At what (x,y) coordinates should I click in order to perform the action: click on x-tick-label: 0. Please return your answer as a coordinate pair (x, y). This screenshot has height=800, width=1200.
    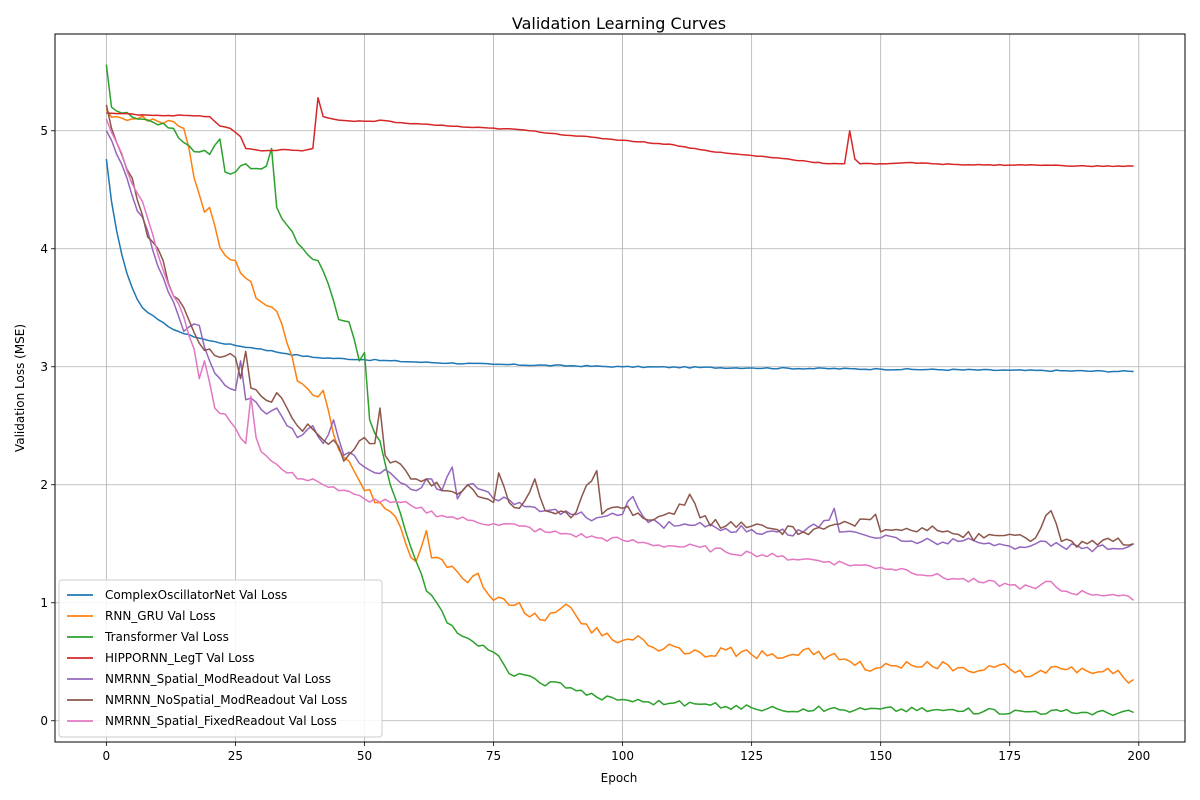
    Looking at the image, I should click on (107, 756).